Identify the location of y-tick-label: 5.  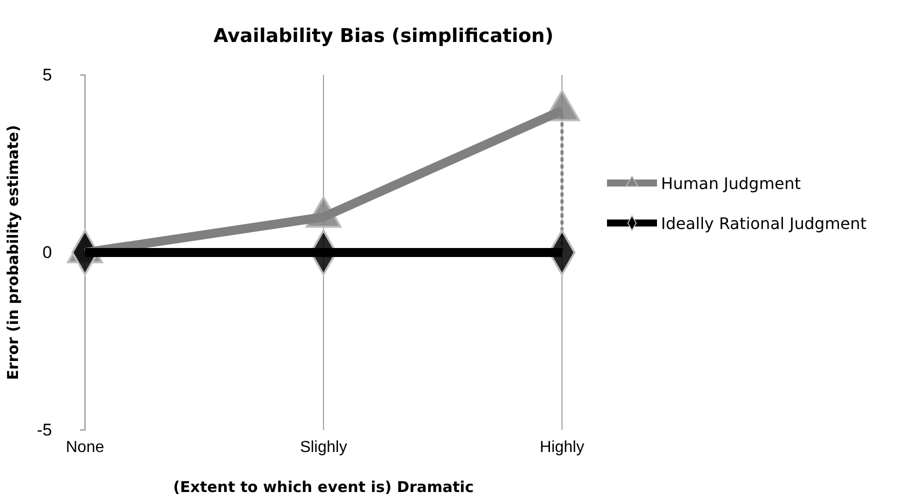
(47, 74).